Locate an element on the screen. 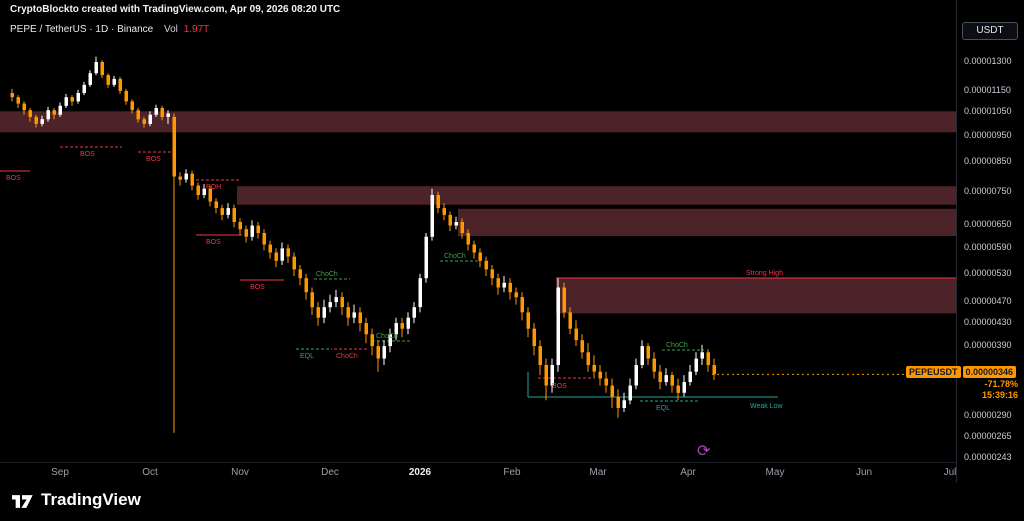  time-axis: Sep Oct Nov Dec 2026 Feb Mar Apr May Jun Jul is located at coordinates (478, 472).